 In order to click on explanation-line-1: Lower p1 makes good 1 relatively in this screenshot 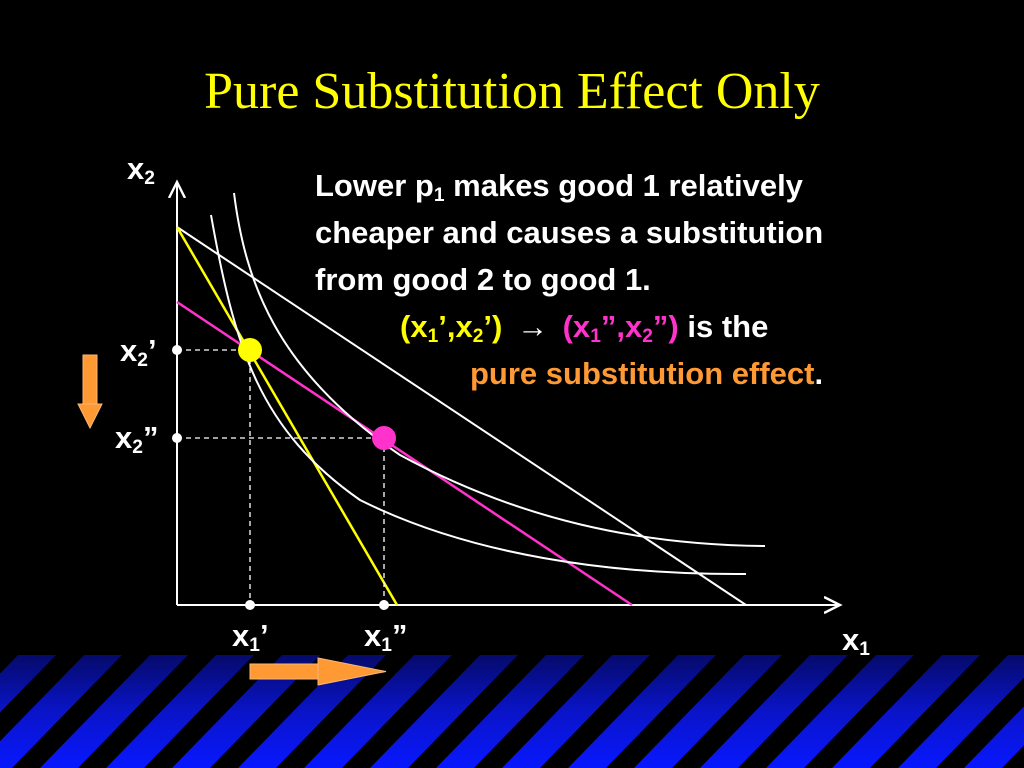, I will do `click(559, 187)`.